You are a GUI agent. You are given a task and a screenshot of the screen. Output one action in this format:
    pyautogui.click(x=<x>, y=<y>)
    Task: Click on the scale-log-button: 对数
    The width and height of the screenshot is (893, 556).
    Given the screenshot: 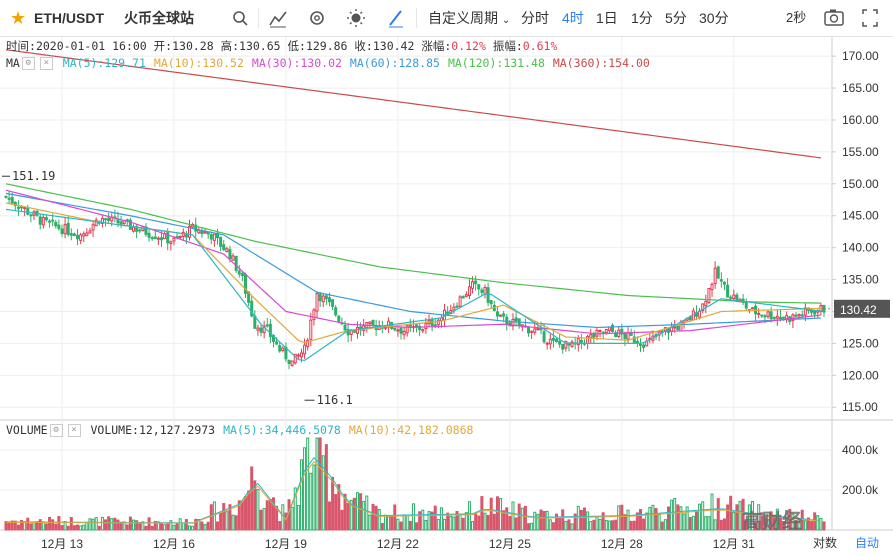 What is the action you would take?
    pyautogui.click(x=825, y=543)
    